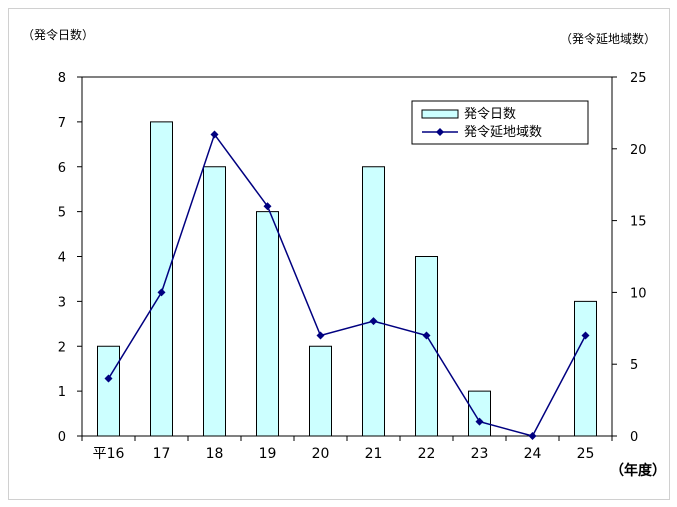 This screenshot has height=507, width=677. What do you see at coordinates (440, 132) in the screenshot?
I see `legend-line-marker` at bounding box center [440, 132].